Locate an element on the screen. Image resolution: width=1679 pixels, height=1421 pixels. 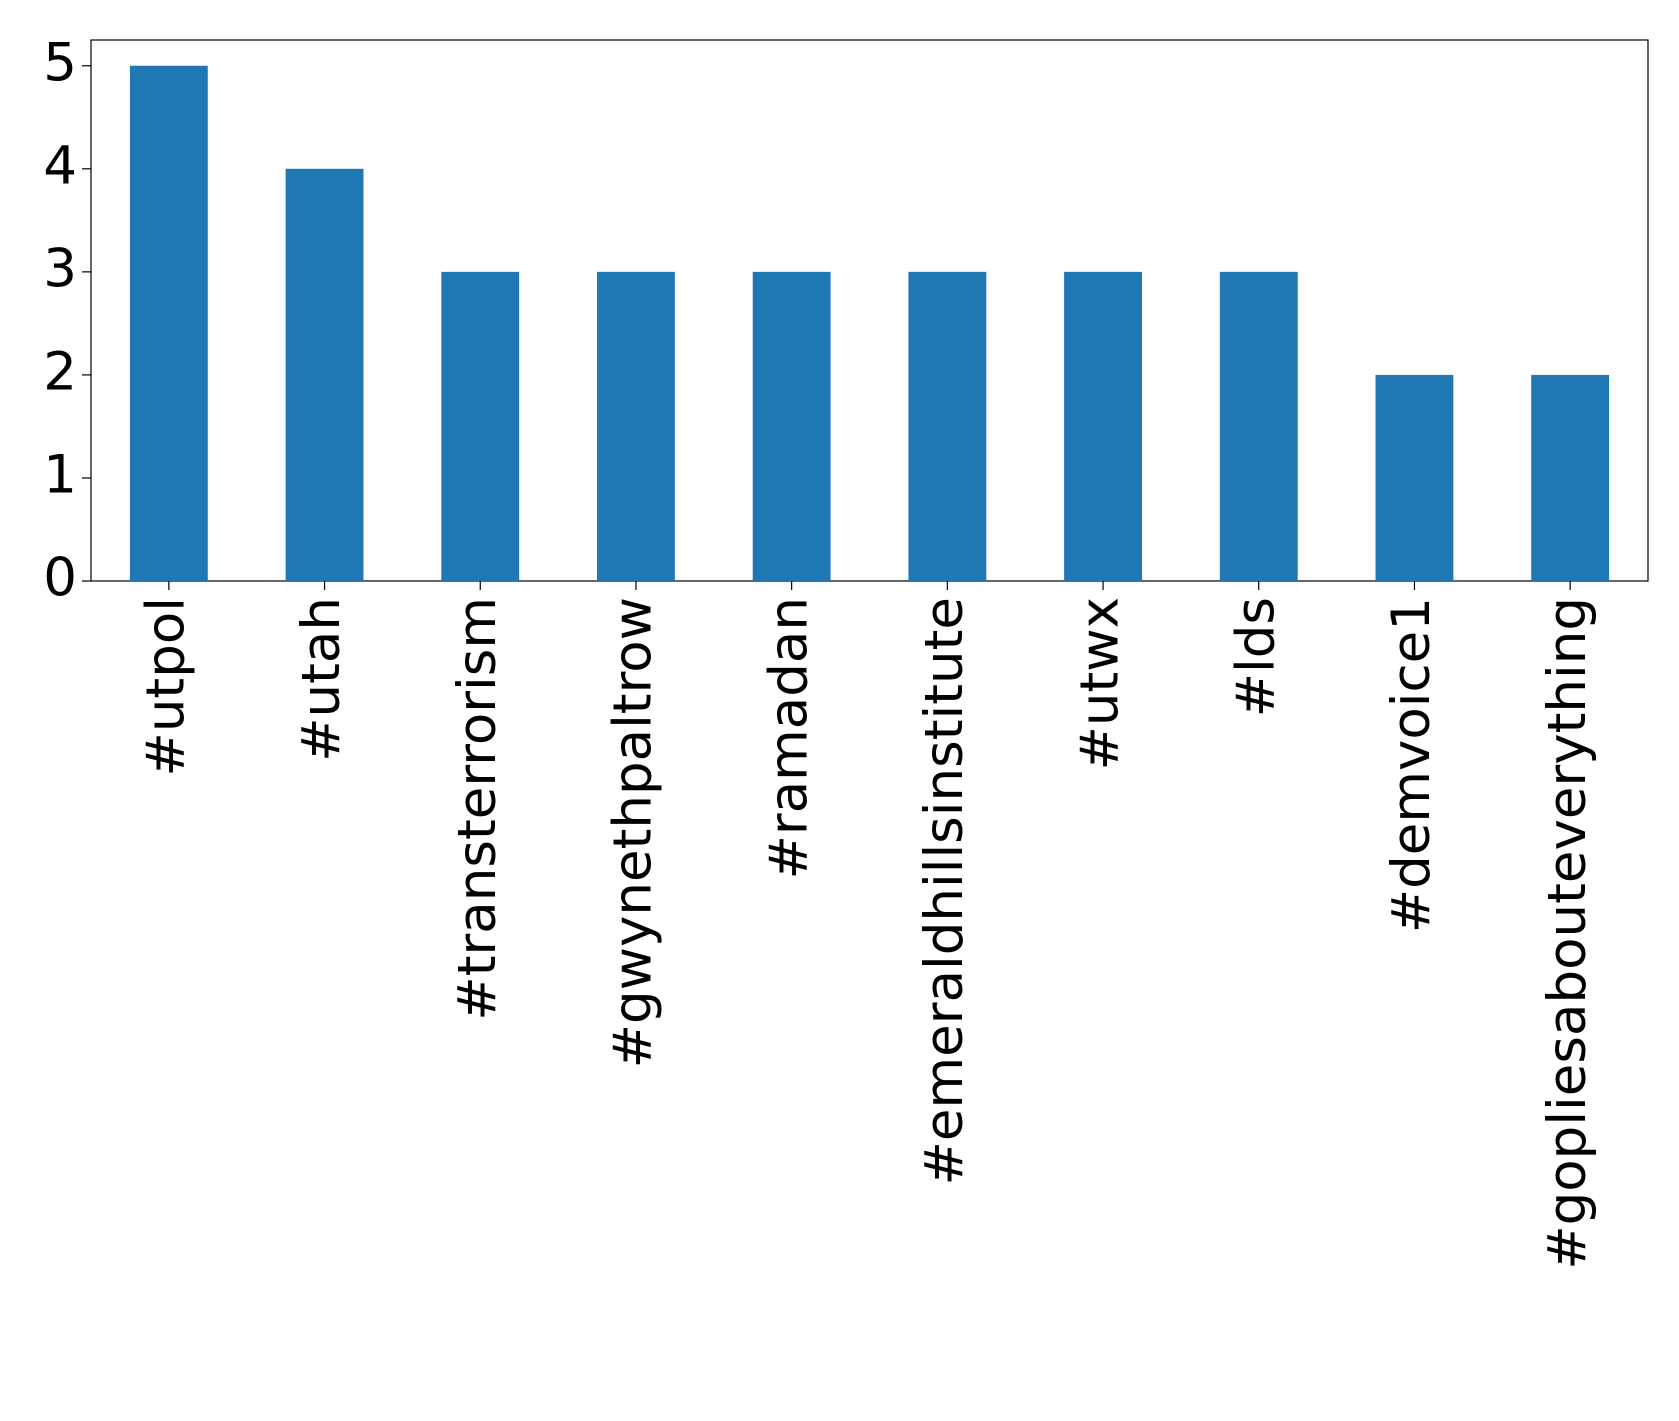
x-tick-label: #ramadan is located at coordinates (788, 738).